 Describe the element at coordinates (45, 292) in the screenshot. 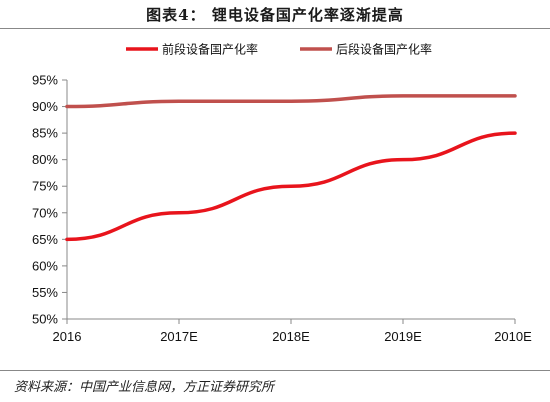

I see `y-tick-label: 55%` at that location.